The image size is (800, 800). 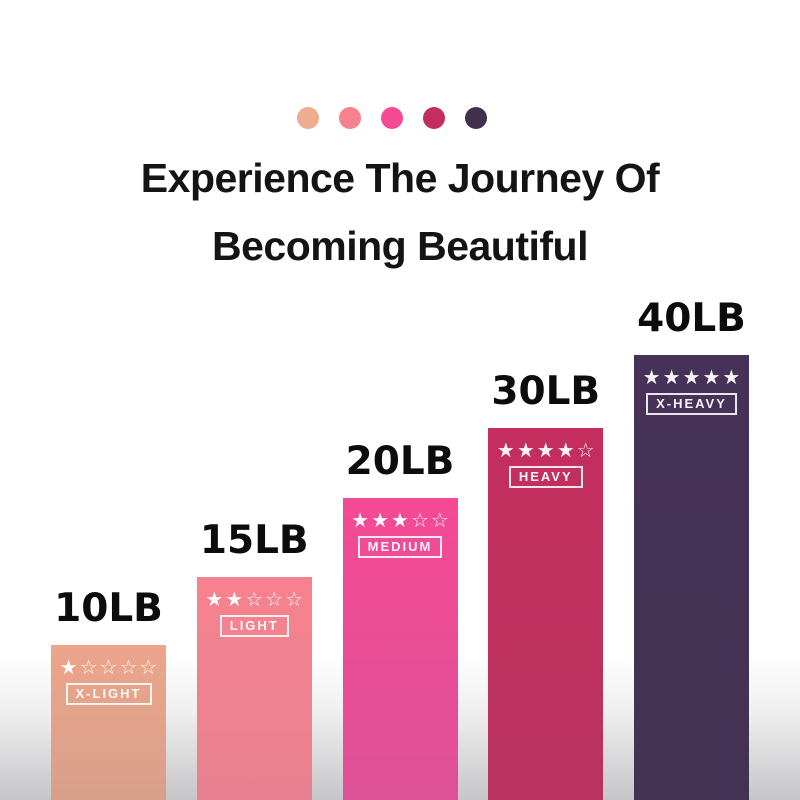 What do you see at coordinates (350, 118) in the screenshot?
I see `palette-dot-light-icon` at bounding box center [350, 118].